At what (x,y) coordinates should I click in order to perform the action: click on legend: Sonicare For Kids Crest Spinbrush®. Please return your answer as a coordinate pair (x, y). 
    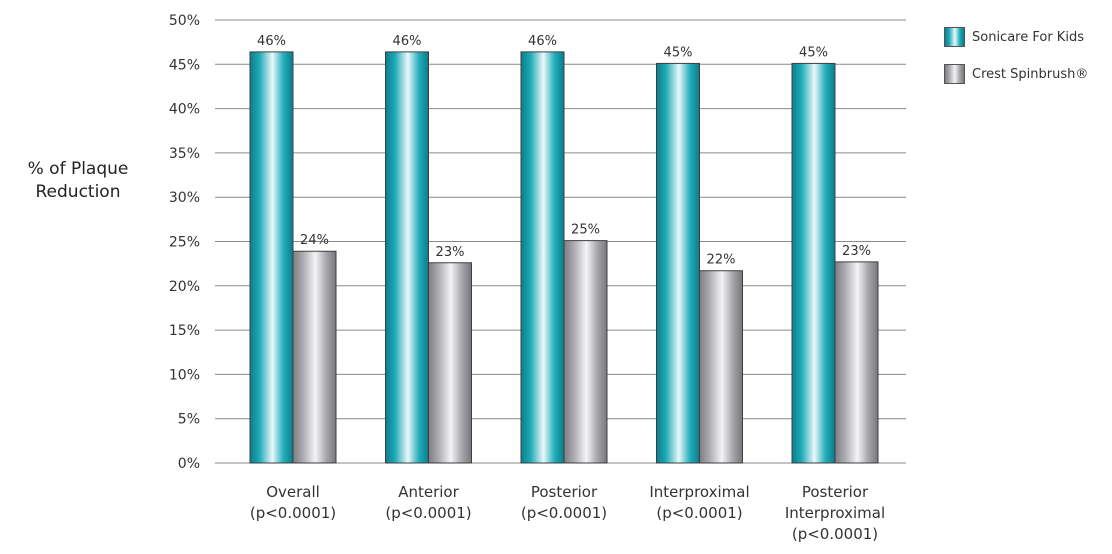
    Looking at the image, I should click on (1016, 63).